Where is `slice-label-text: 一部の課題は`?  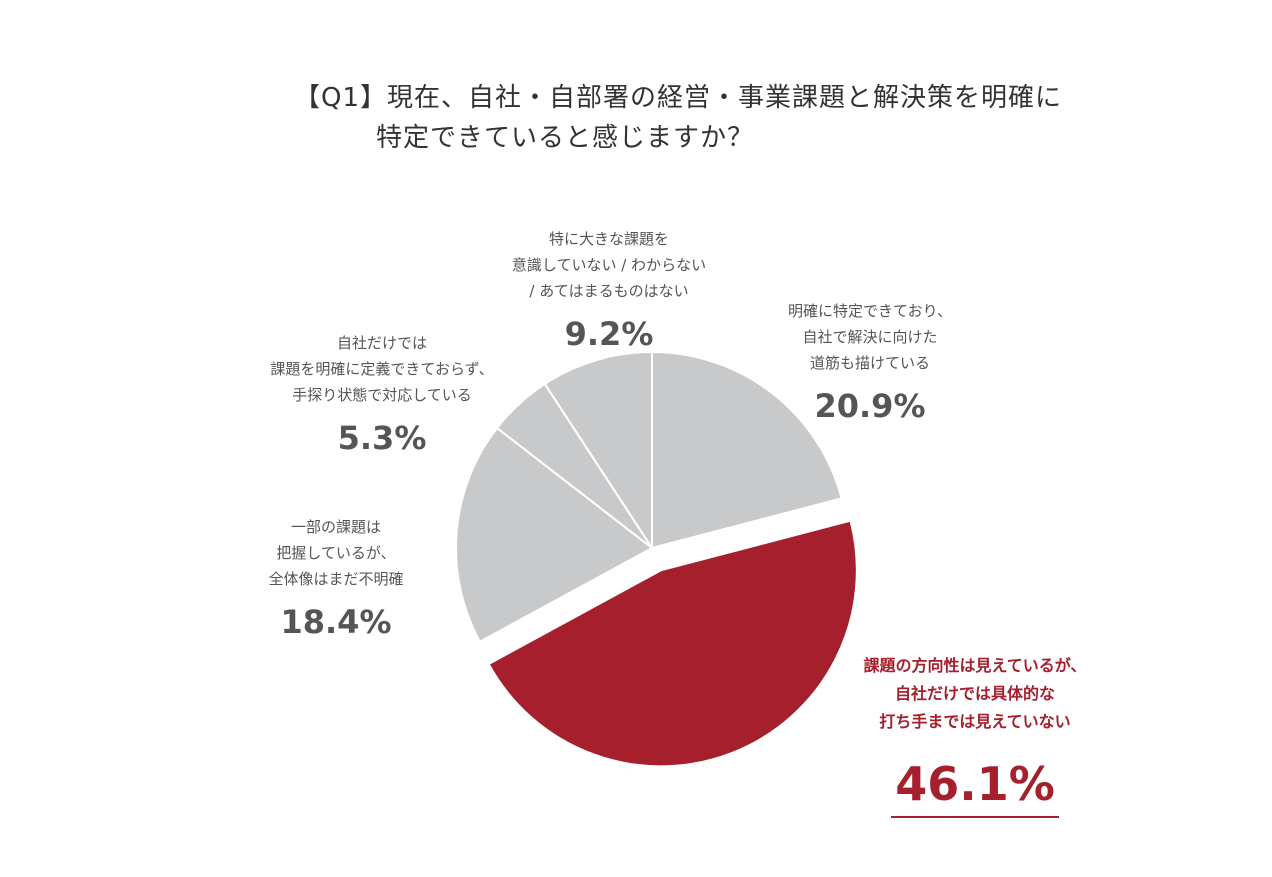 slice-label-text: 一部の課題は is located at coordinates (335, 527).